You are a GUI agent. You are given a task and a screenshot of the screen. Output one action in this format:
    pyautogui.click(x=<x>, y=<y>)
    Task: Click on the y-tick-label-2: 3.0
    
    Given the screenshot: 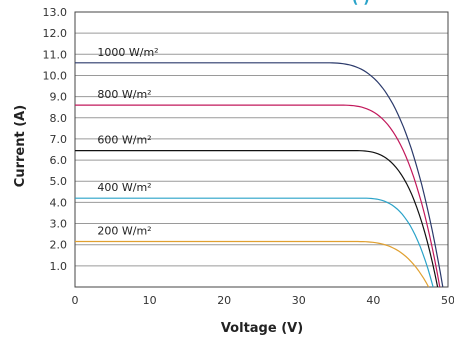 What is the action you would take?
    pyautogui.click(x=59, y=224)
    